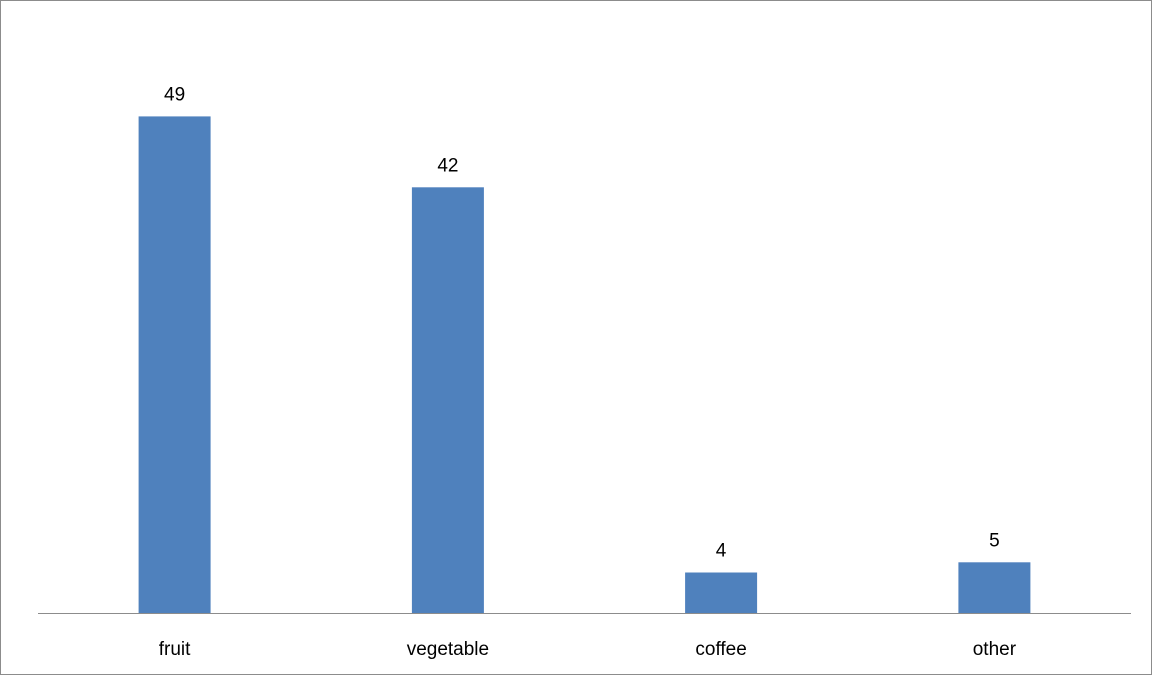  I want to click on data-label-vegetable: 42, so click(447, 165).